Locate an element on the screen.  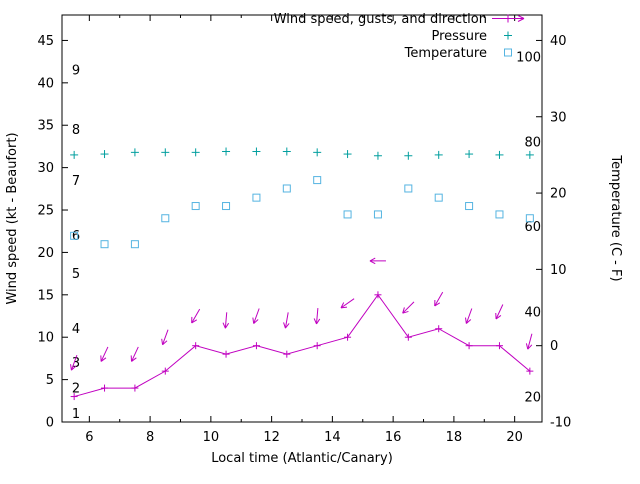
svg-text: 45 is located at coordinates (45, 41).